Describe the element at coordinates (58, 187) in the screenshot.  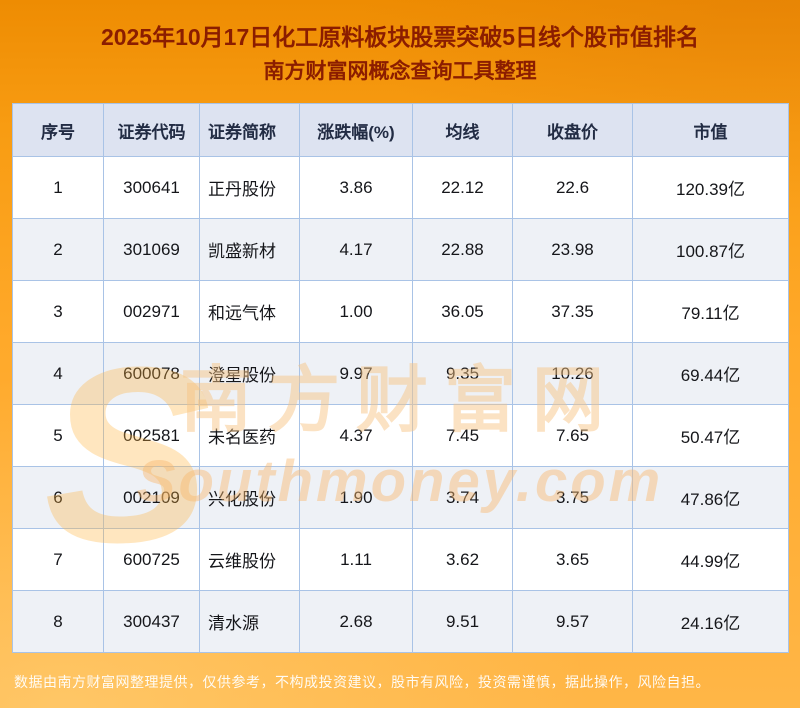
I see `cell-rank: 1` at that location.